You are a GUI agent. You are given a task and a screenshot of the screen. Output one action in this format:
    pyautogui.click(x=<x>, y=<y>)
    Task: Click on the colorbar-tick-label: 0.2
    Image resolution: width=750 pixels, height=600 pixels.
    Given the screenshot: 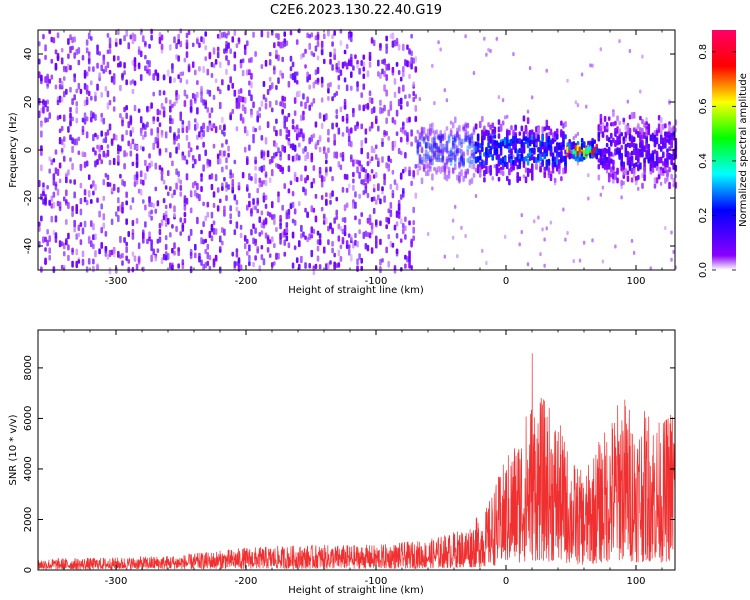 What is the action you would take?
    pyautogui.click(x=703, y=216)
    